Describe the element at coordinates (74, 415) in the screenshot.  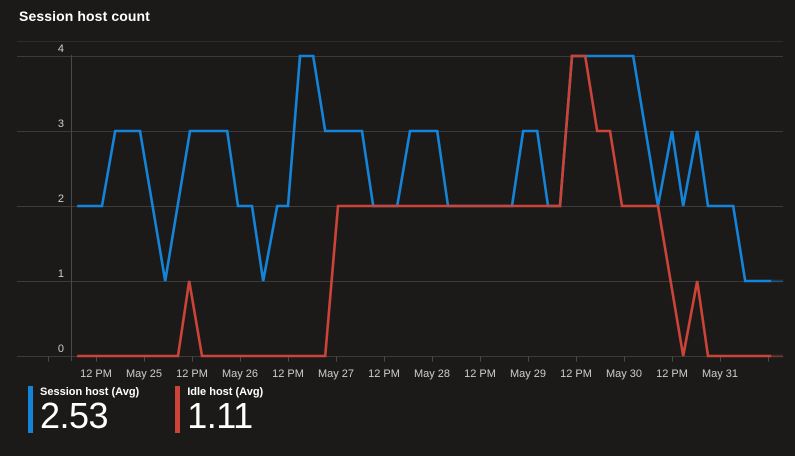
I see `legend-value: 2.53` at that location.